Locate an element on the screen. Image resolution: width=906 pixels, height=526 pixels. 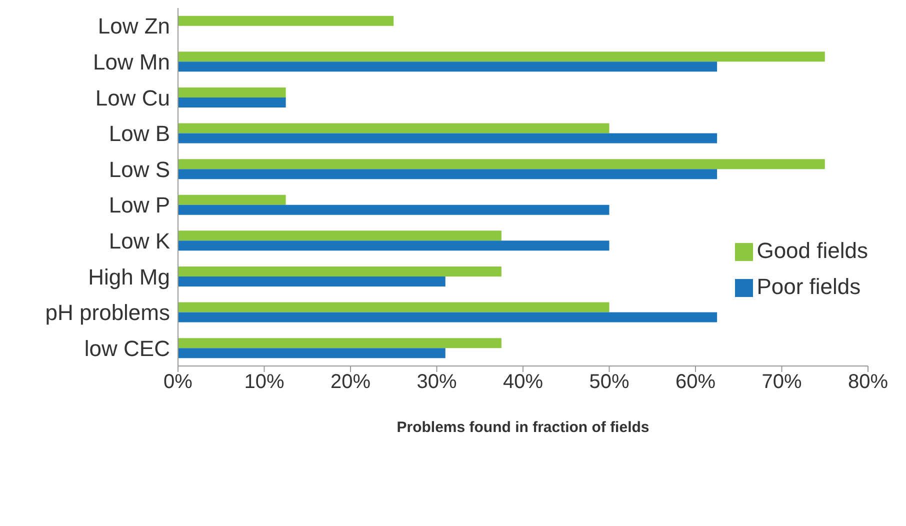
y-tick-label: Low S is located at coordinates (139, 169).